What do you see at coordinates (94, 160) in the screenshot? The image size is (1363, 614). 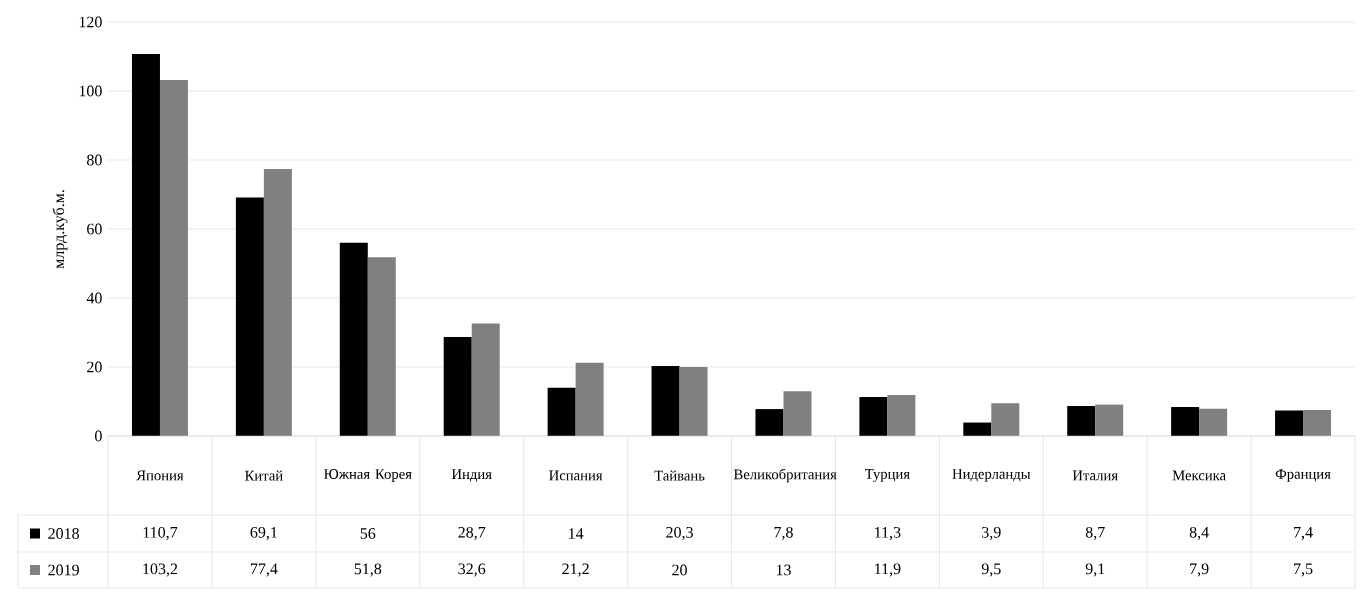 I see `y-tick-label: 80` at bounding box center [94, 160].